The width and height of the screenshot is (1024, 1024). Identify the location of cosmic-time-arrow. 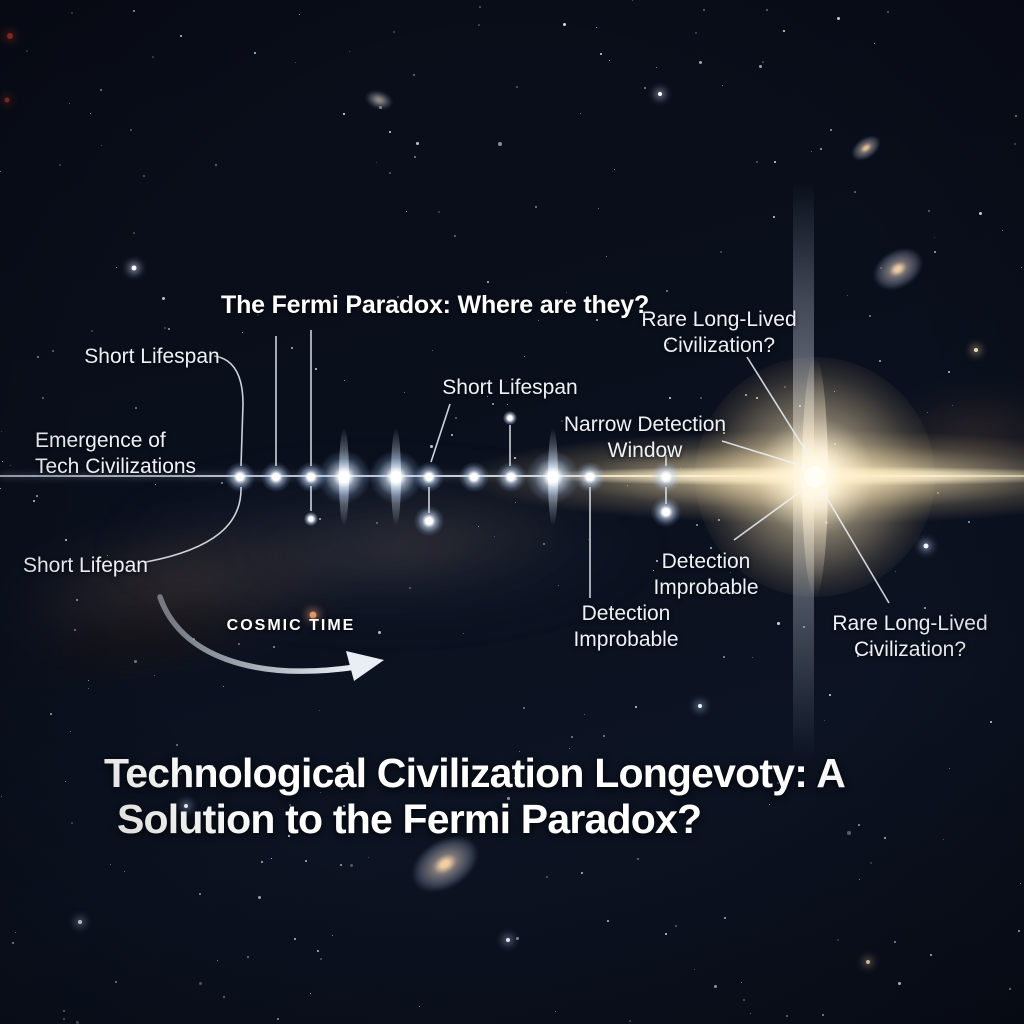
(270, 637).